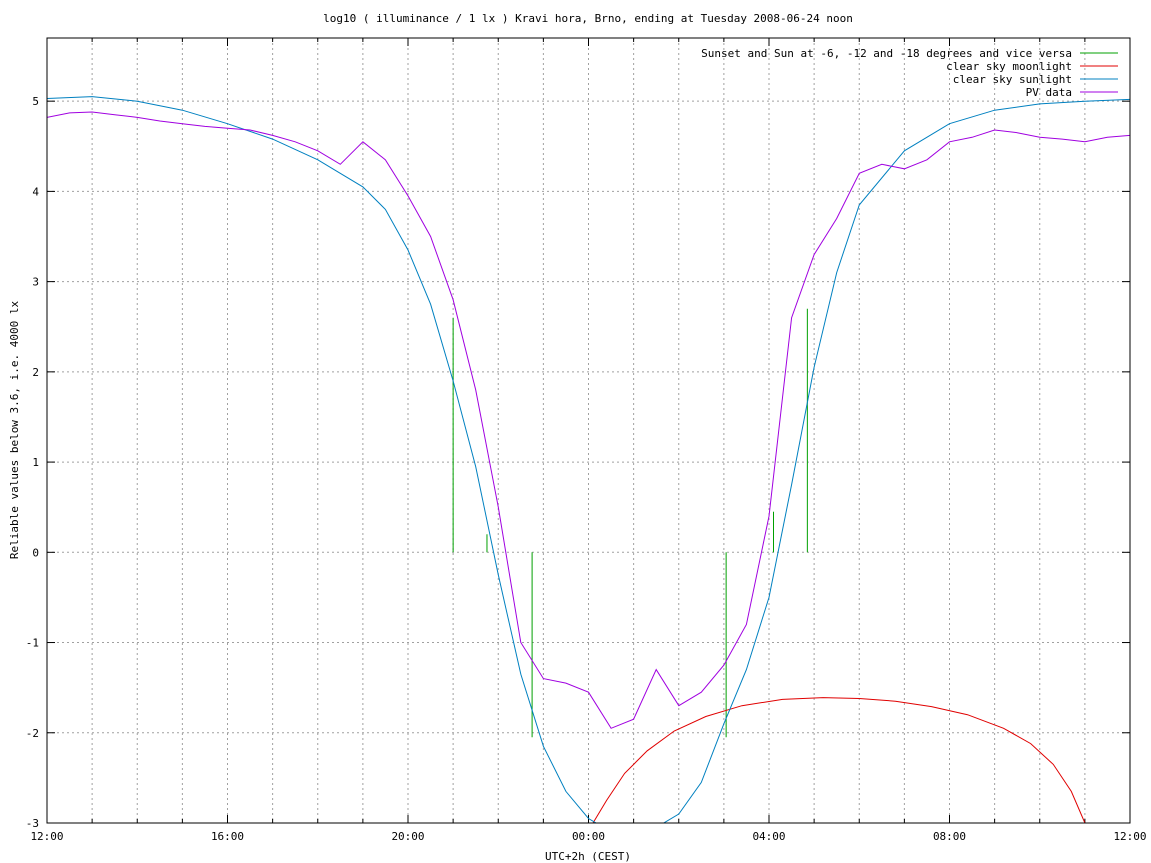 The image size is (1151, 863). I want to click on x-tick-label: 20:00, so click(407, 836).